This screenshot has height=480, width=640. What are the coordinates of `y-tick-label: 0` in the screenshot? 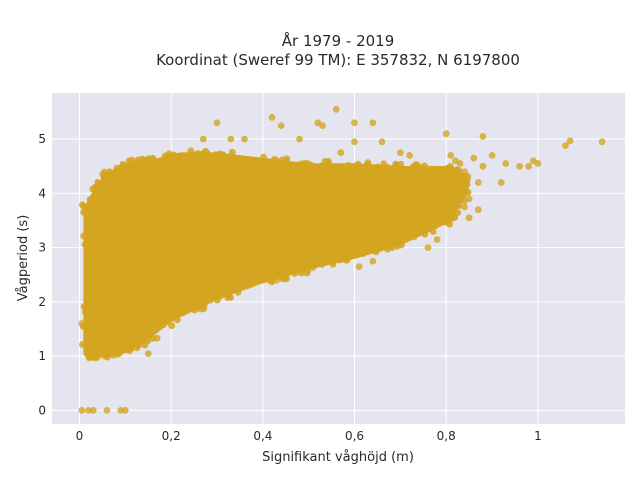 It's located at (42, 410).